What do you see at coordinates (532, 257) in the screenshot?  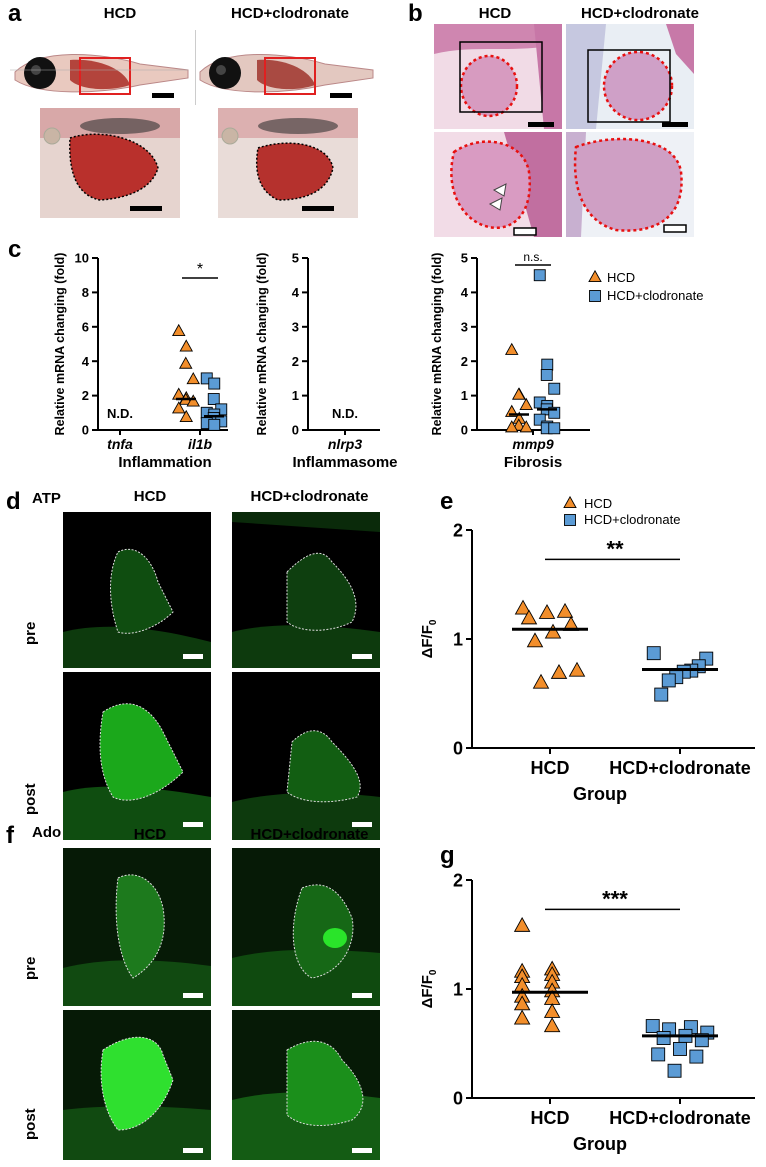 I see `significance-label: n.s.` at bounding box center [532, 257].